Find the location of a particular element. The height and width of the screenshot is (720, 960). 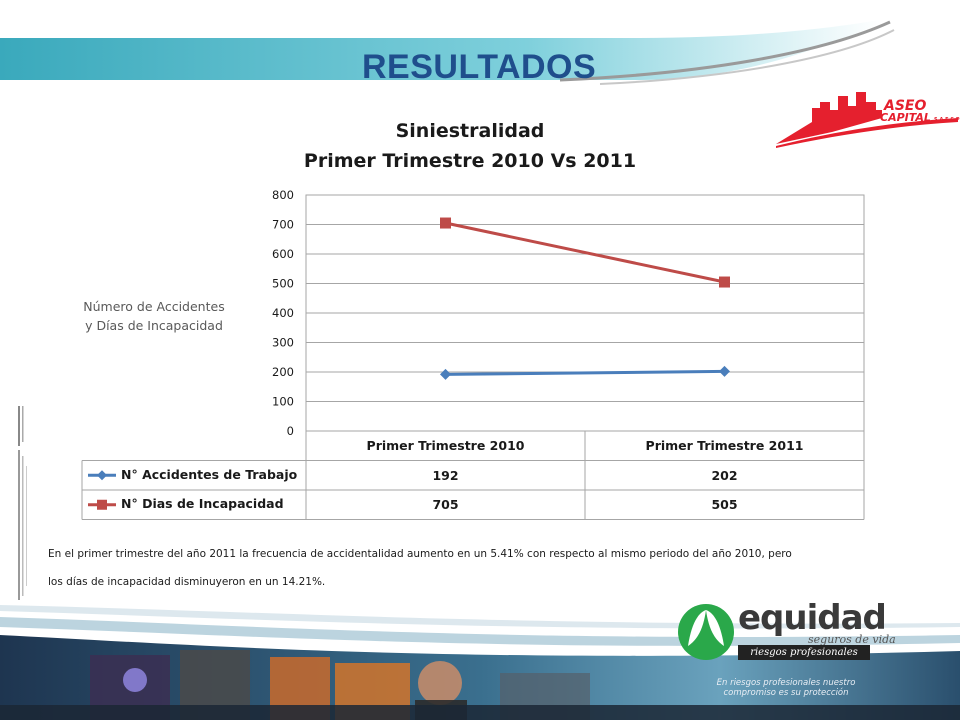

y-tick-label: 200 is located at coordinates (283, 372).